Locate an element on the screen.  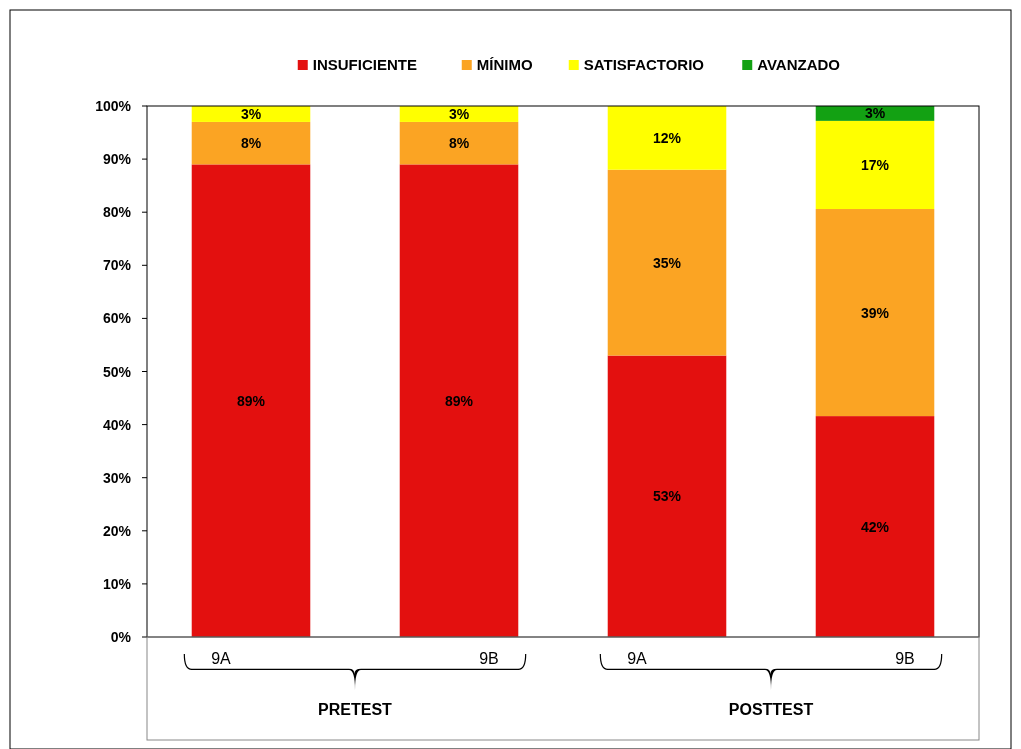
data-label: 42% is located at coordinates (875, 526).